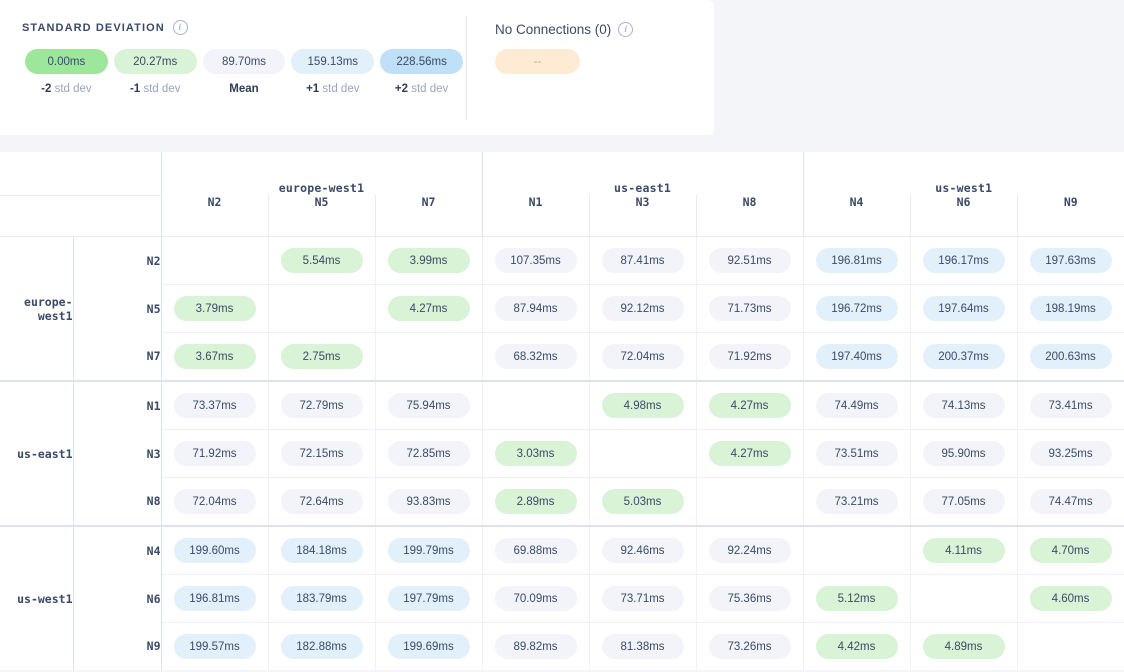 The image size is (1124, 672). I want to click on latency-cell: 93.25ms, so click(1070, 453).